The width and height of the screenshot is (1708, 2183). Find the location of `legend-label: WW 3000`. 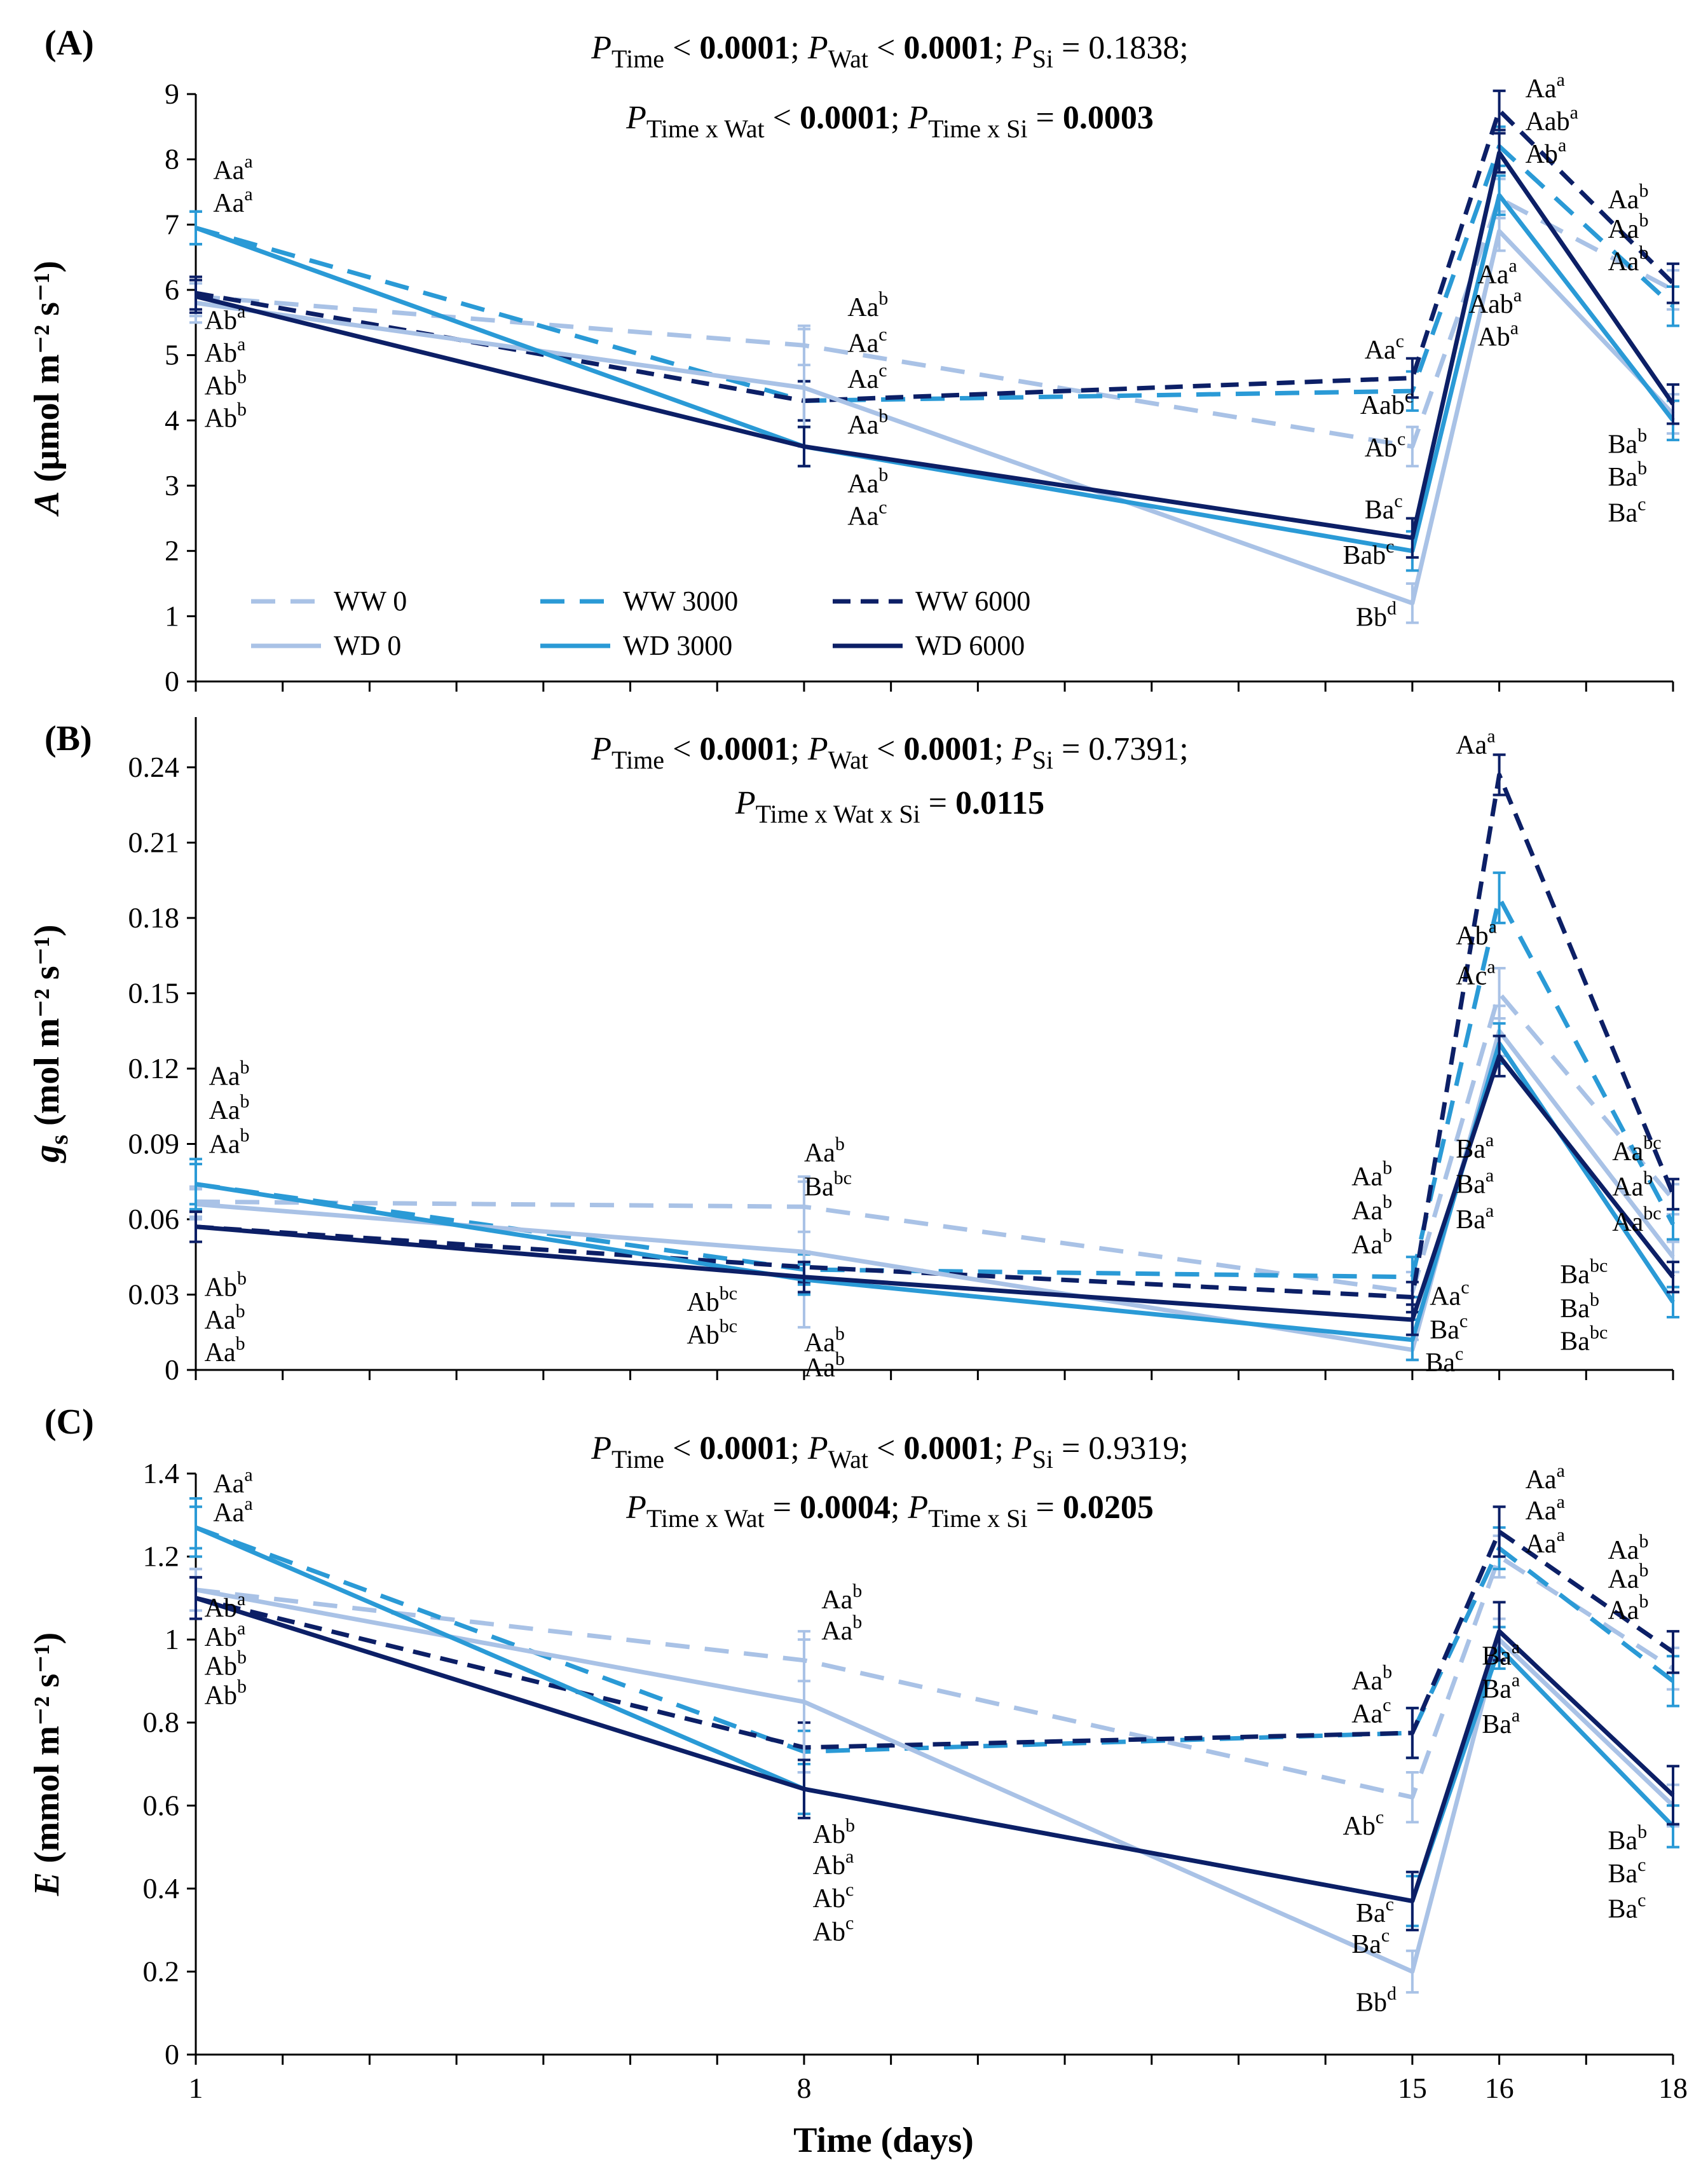

legend-label: WW 3000 is located at coordinates (680, 601).